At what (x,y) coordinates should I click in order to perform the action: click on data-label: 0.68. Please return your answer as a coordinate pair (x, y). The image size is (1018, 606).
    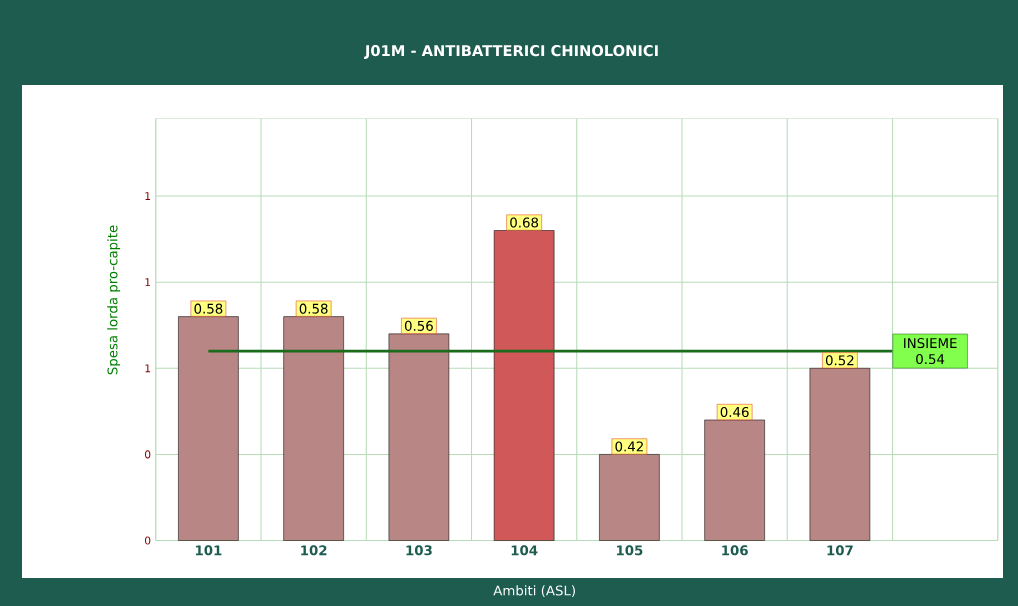
    Looking at the image, I should click on (524, 222).